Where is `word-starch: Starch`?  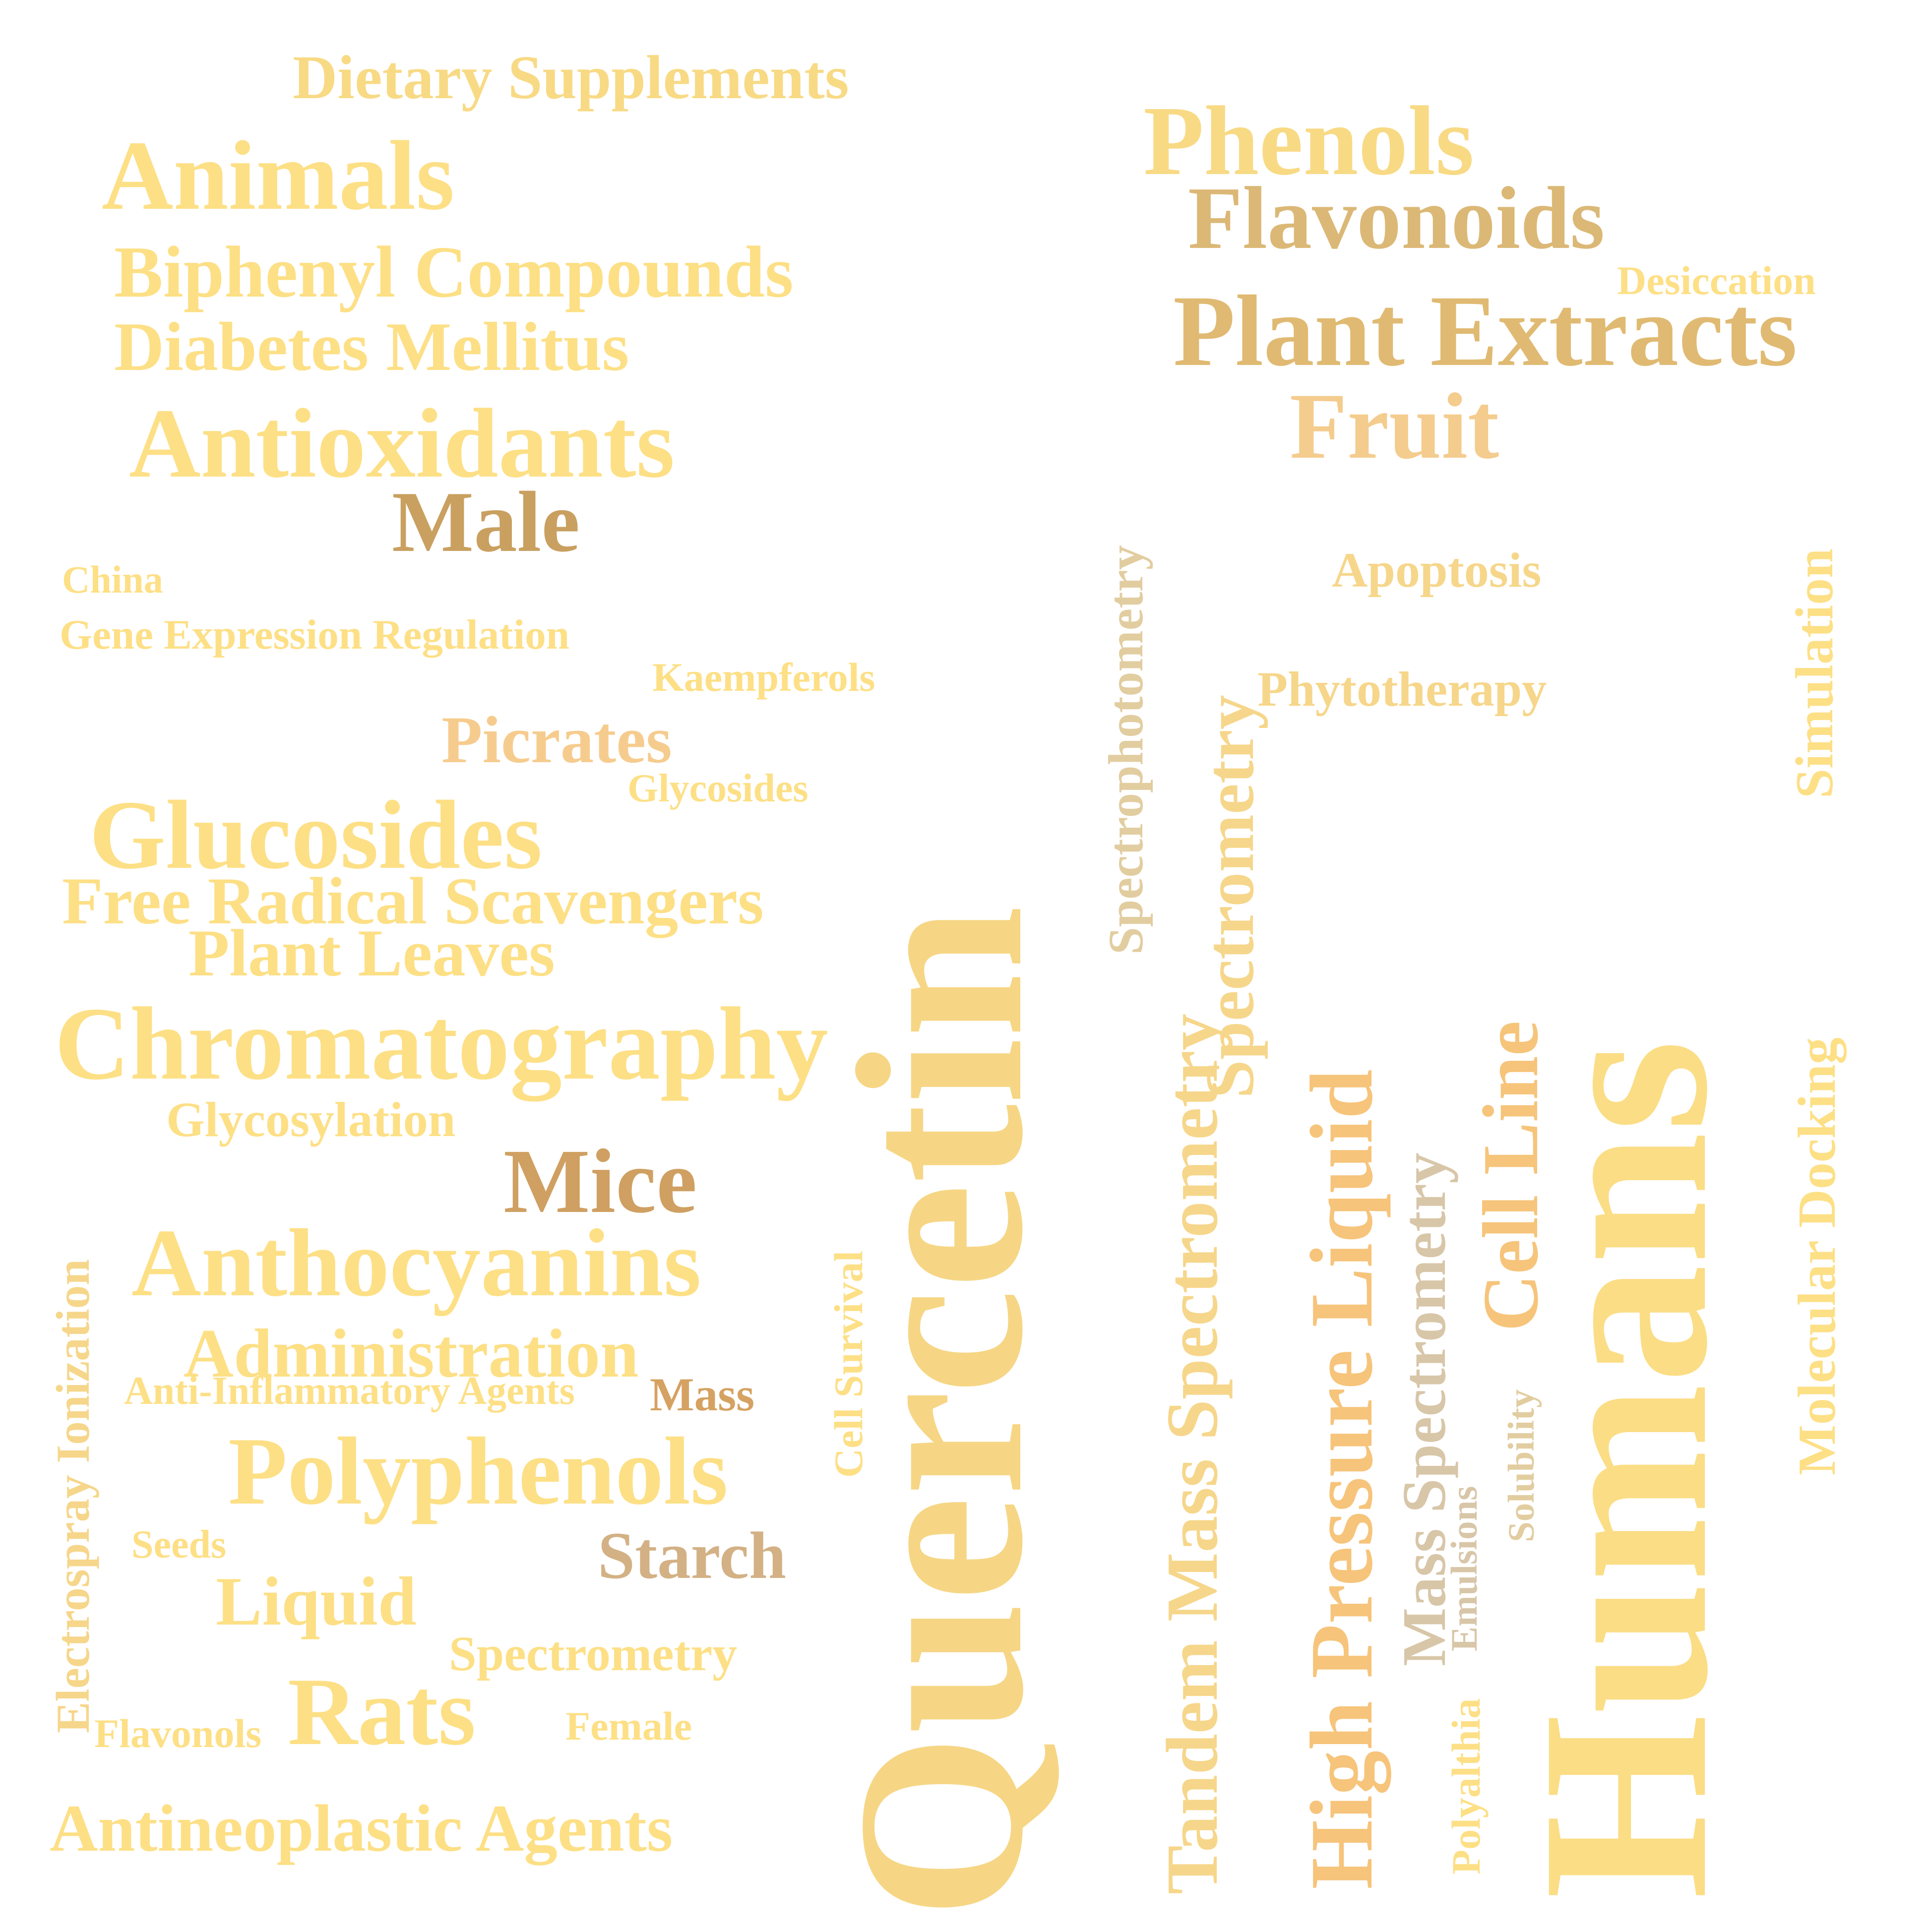 word-starch: Starch is located at coordinates (693, 1556).